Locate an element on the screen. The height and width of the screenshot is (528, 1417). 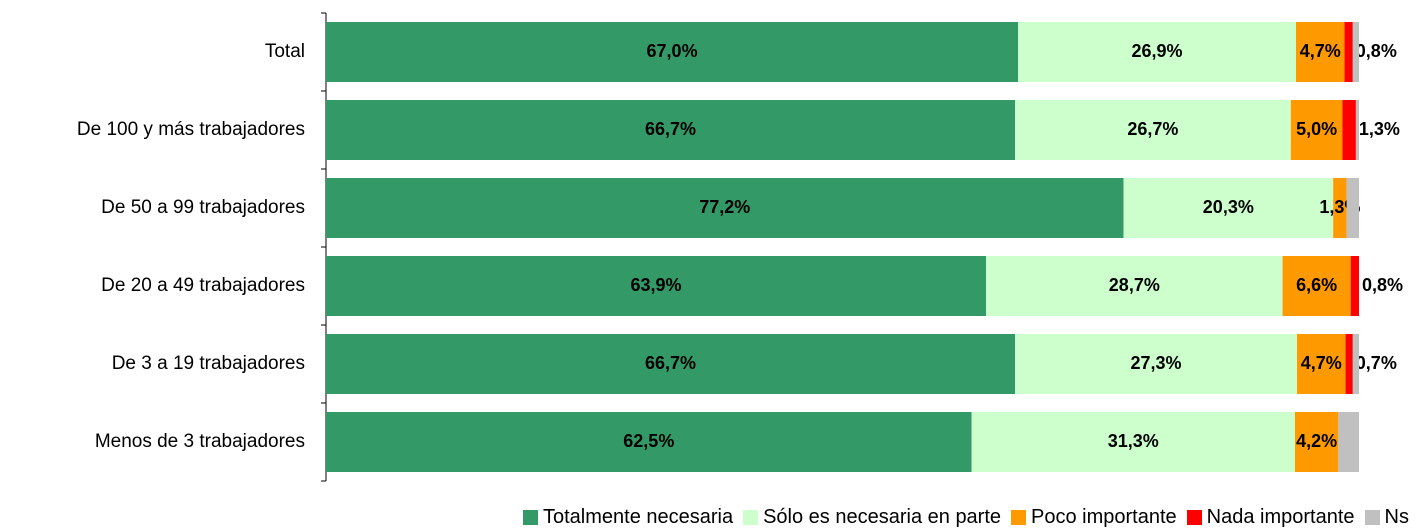
legend-item: Ns is located at coordinates (1386, 516).